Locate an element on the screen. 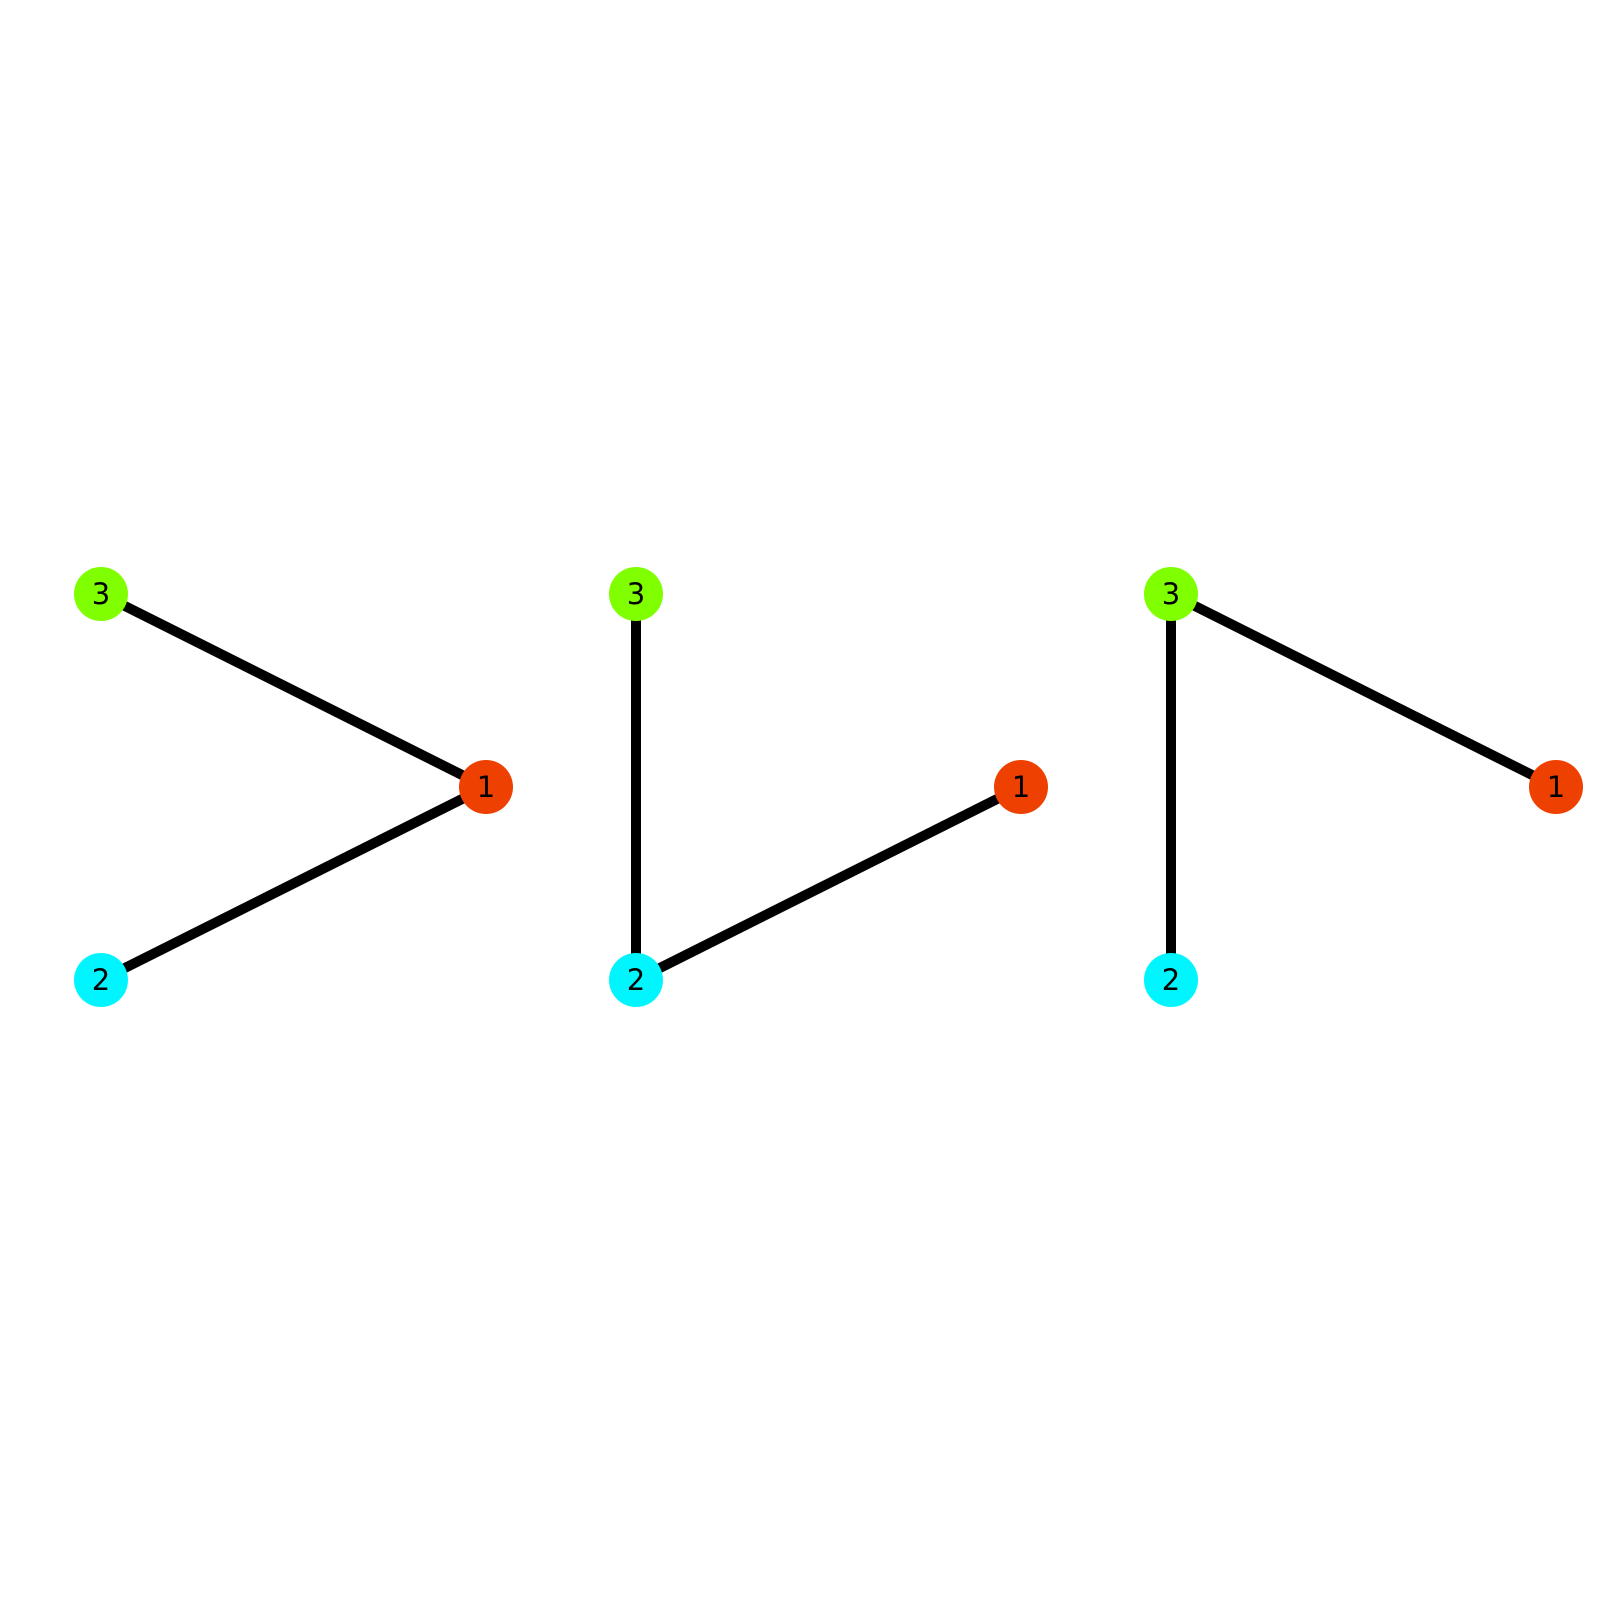  graph-panel-1: 1 2 3 is located at coordinates (293, 787).